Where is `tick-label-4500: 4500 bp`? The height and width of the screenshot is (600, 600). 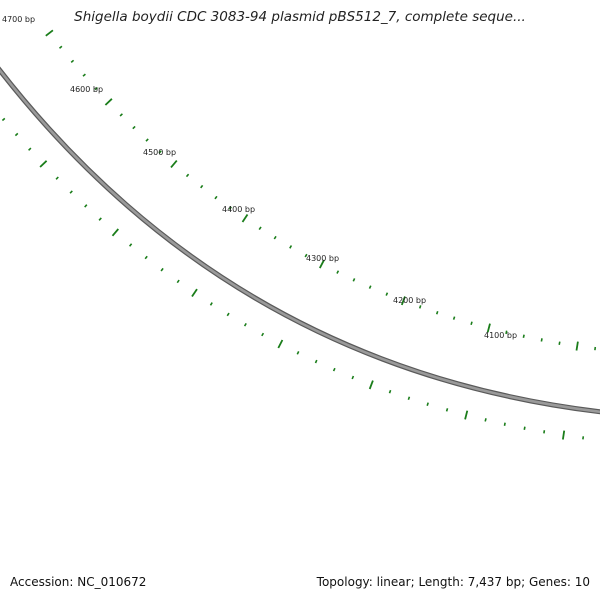
tick-label-4500: 4500 bp is located at coordinates (159, 152).